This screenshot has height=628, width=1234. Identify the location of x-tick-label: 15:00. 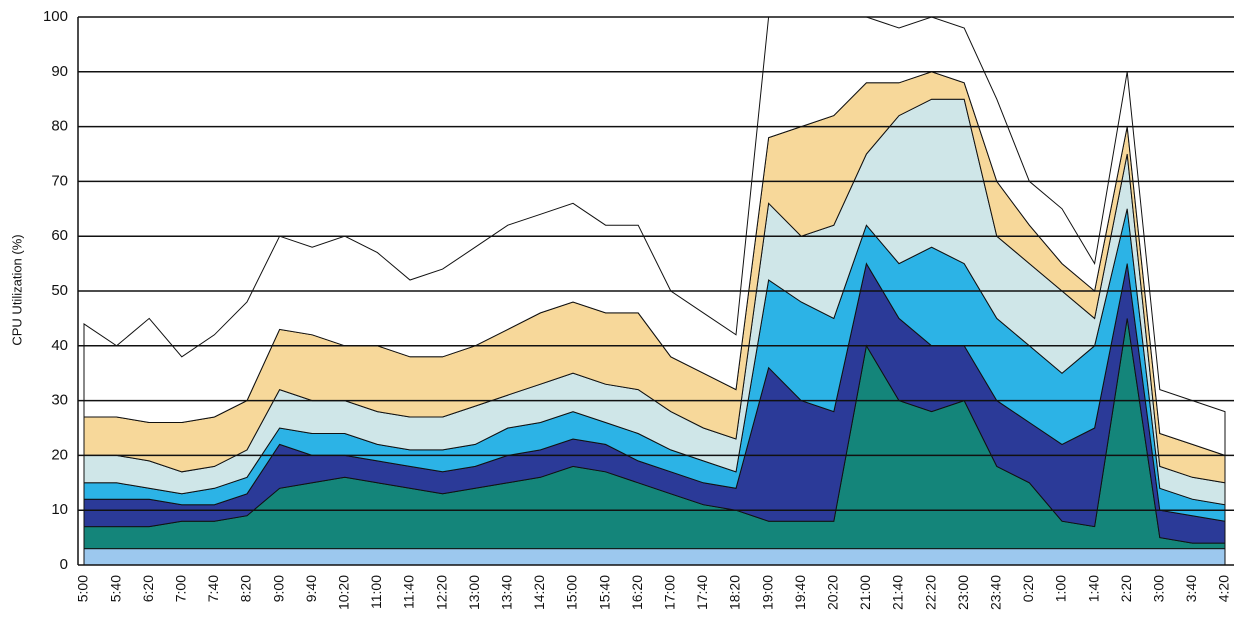
(572, 592).